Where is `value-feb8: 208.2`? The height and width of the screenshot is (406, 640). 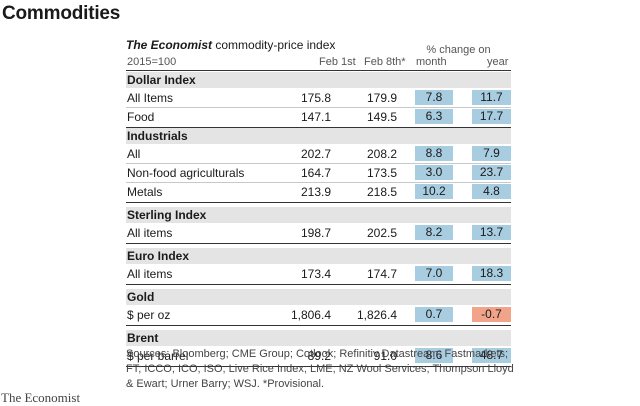
value-feb8: 208.2 is located at coordinates (381, 154).